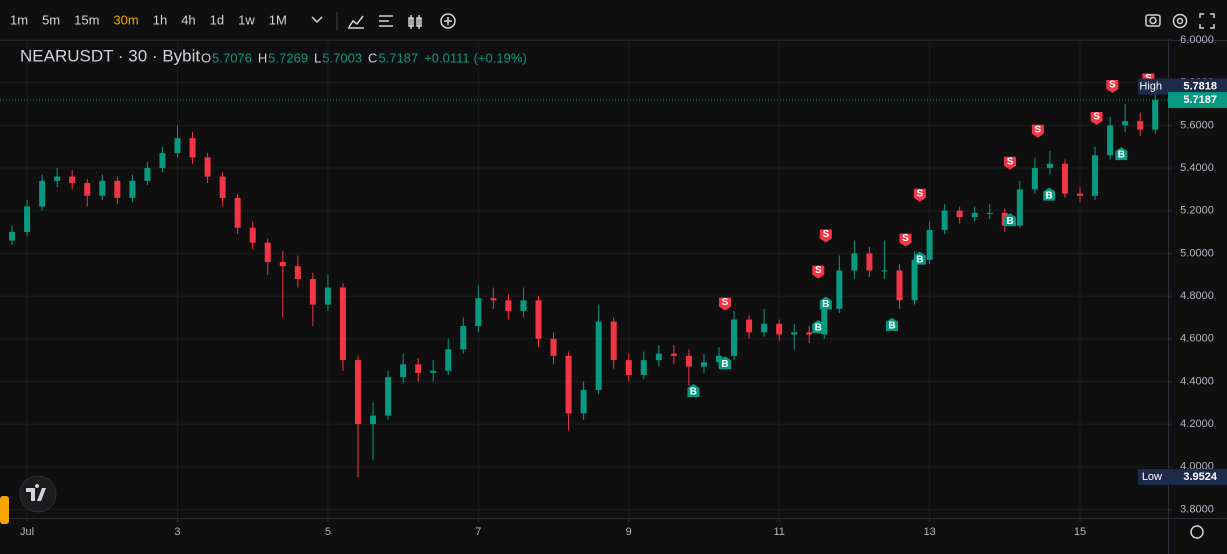  What do you see at coordinates (386, 21) in the screenshot?
I see `templates-button` at bounding box center [386, 21].